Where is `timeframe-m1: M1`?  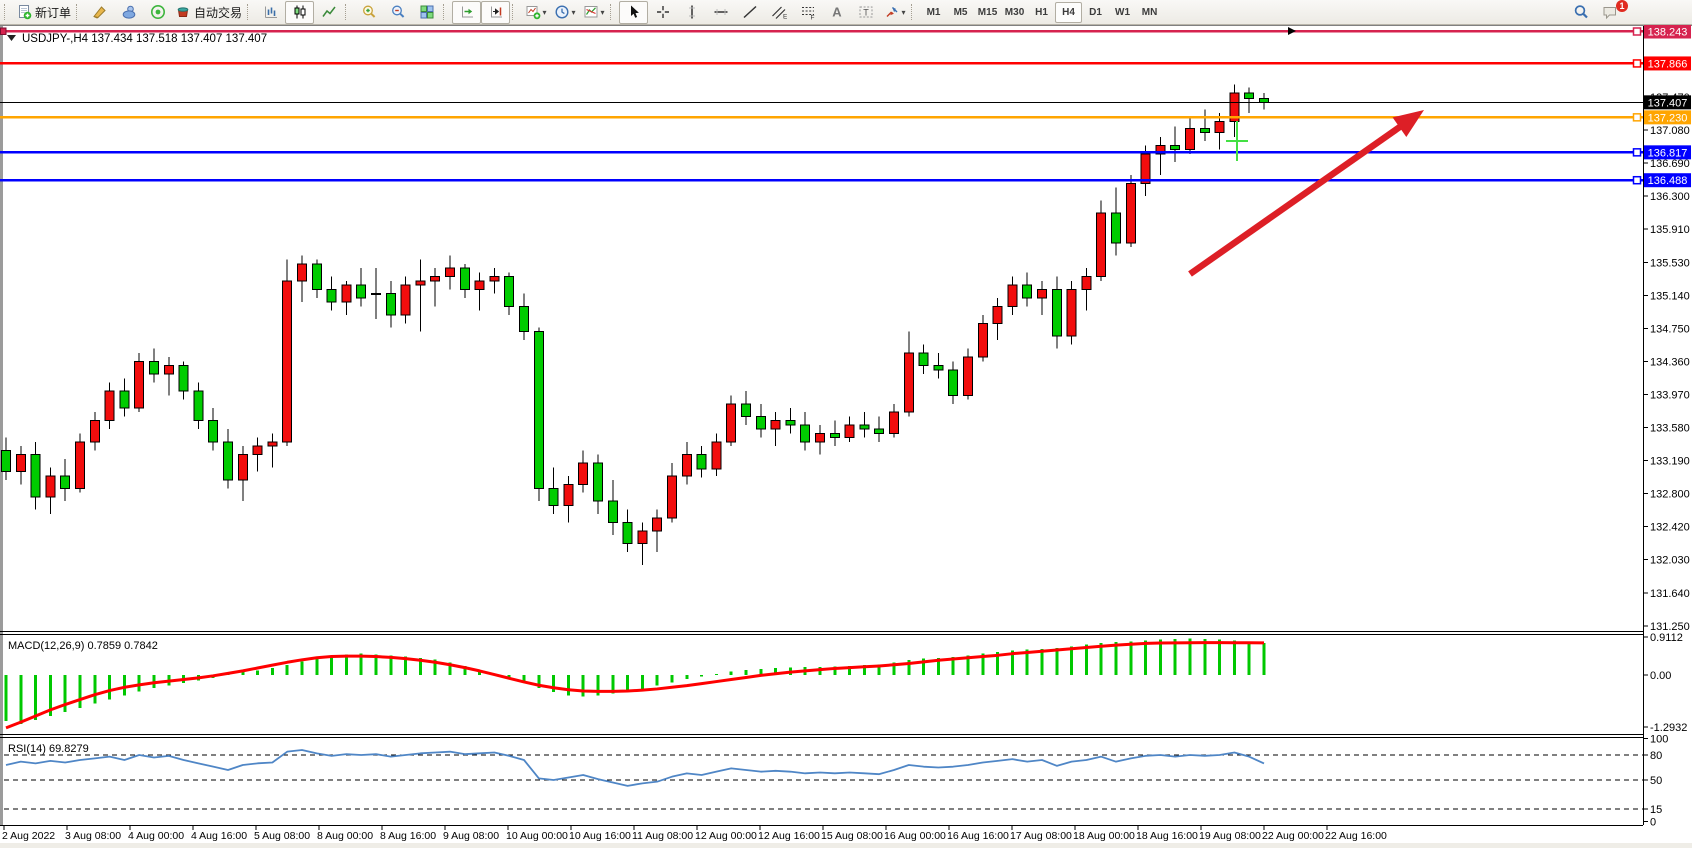 timeframe-m1: M1 is located at coordinates (933, 12).